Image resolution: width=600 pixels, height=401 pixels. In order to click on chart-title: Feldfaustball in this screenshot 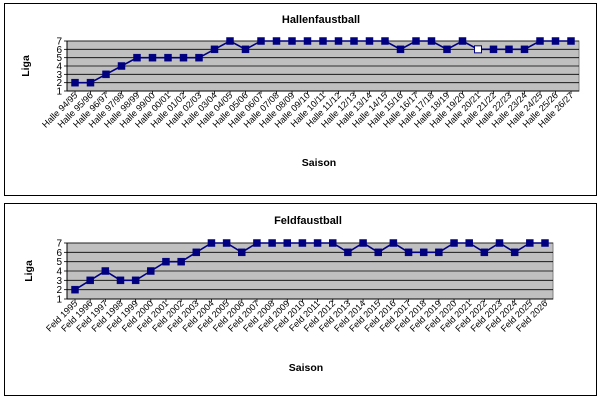, I will do `click(308, 221)`.